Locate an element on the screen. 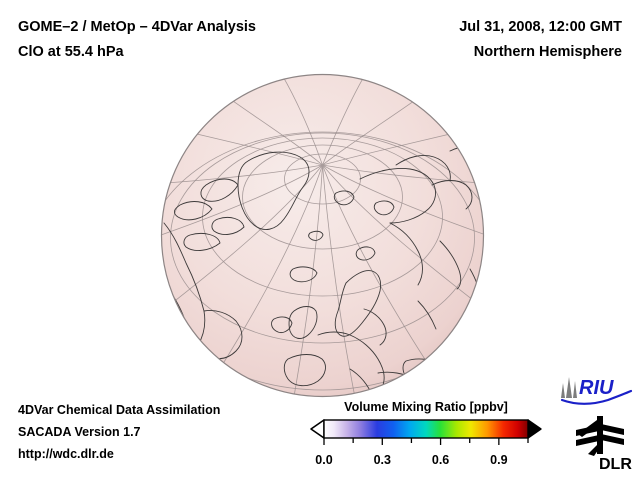  footer-line-1: 4DVar Chemical Data Assimilation is located at coordinates (119, 410).